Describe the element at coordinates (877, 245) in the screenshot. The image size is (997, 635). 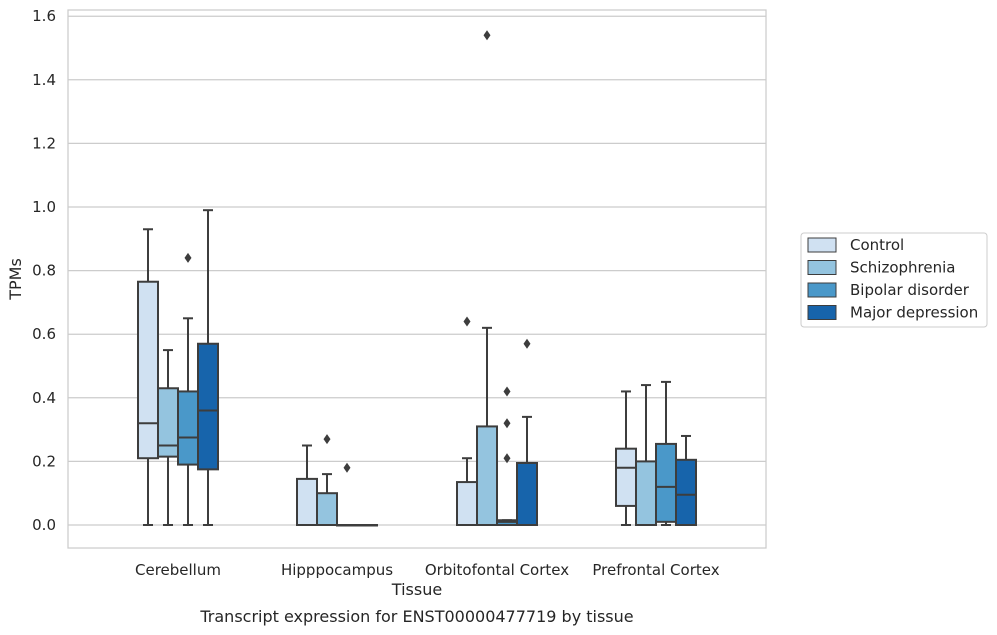
I see `legend-label: Control` at that location.